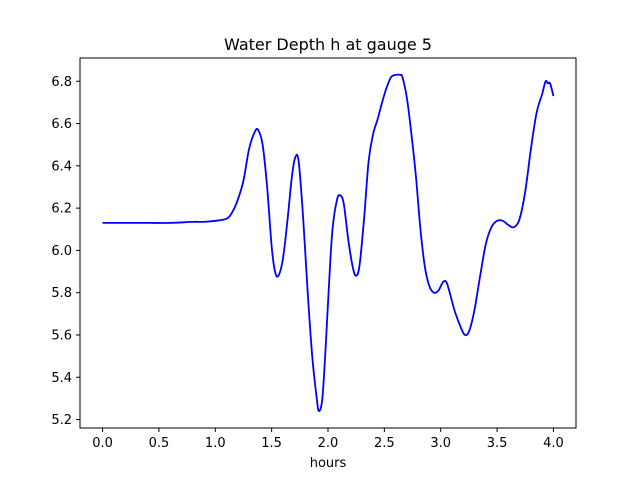 This screenshot has width=640, height=480. What do you see at coordinates (61, 293) in the screenshot?
I see `y-tick-label: 5.8` at bounding box center [61, 293].